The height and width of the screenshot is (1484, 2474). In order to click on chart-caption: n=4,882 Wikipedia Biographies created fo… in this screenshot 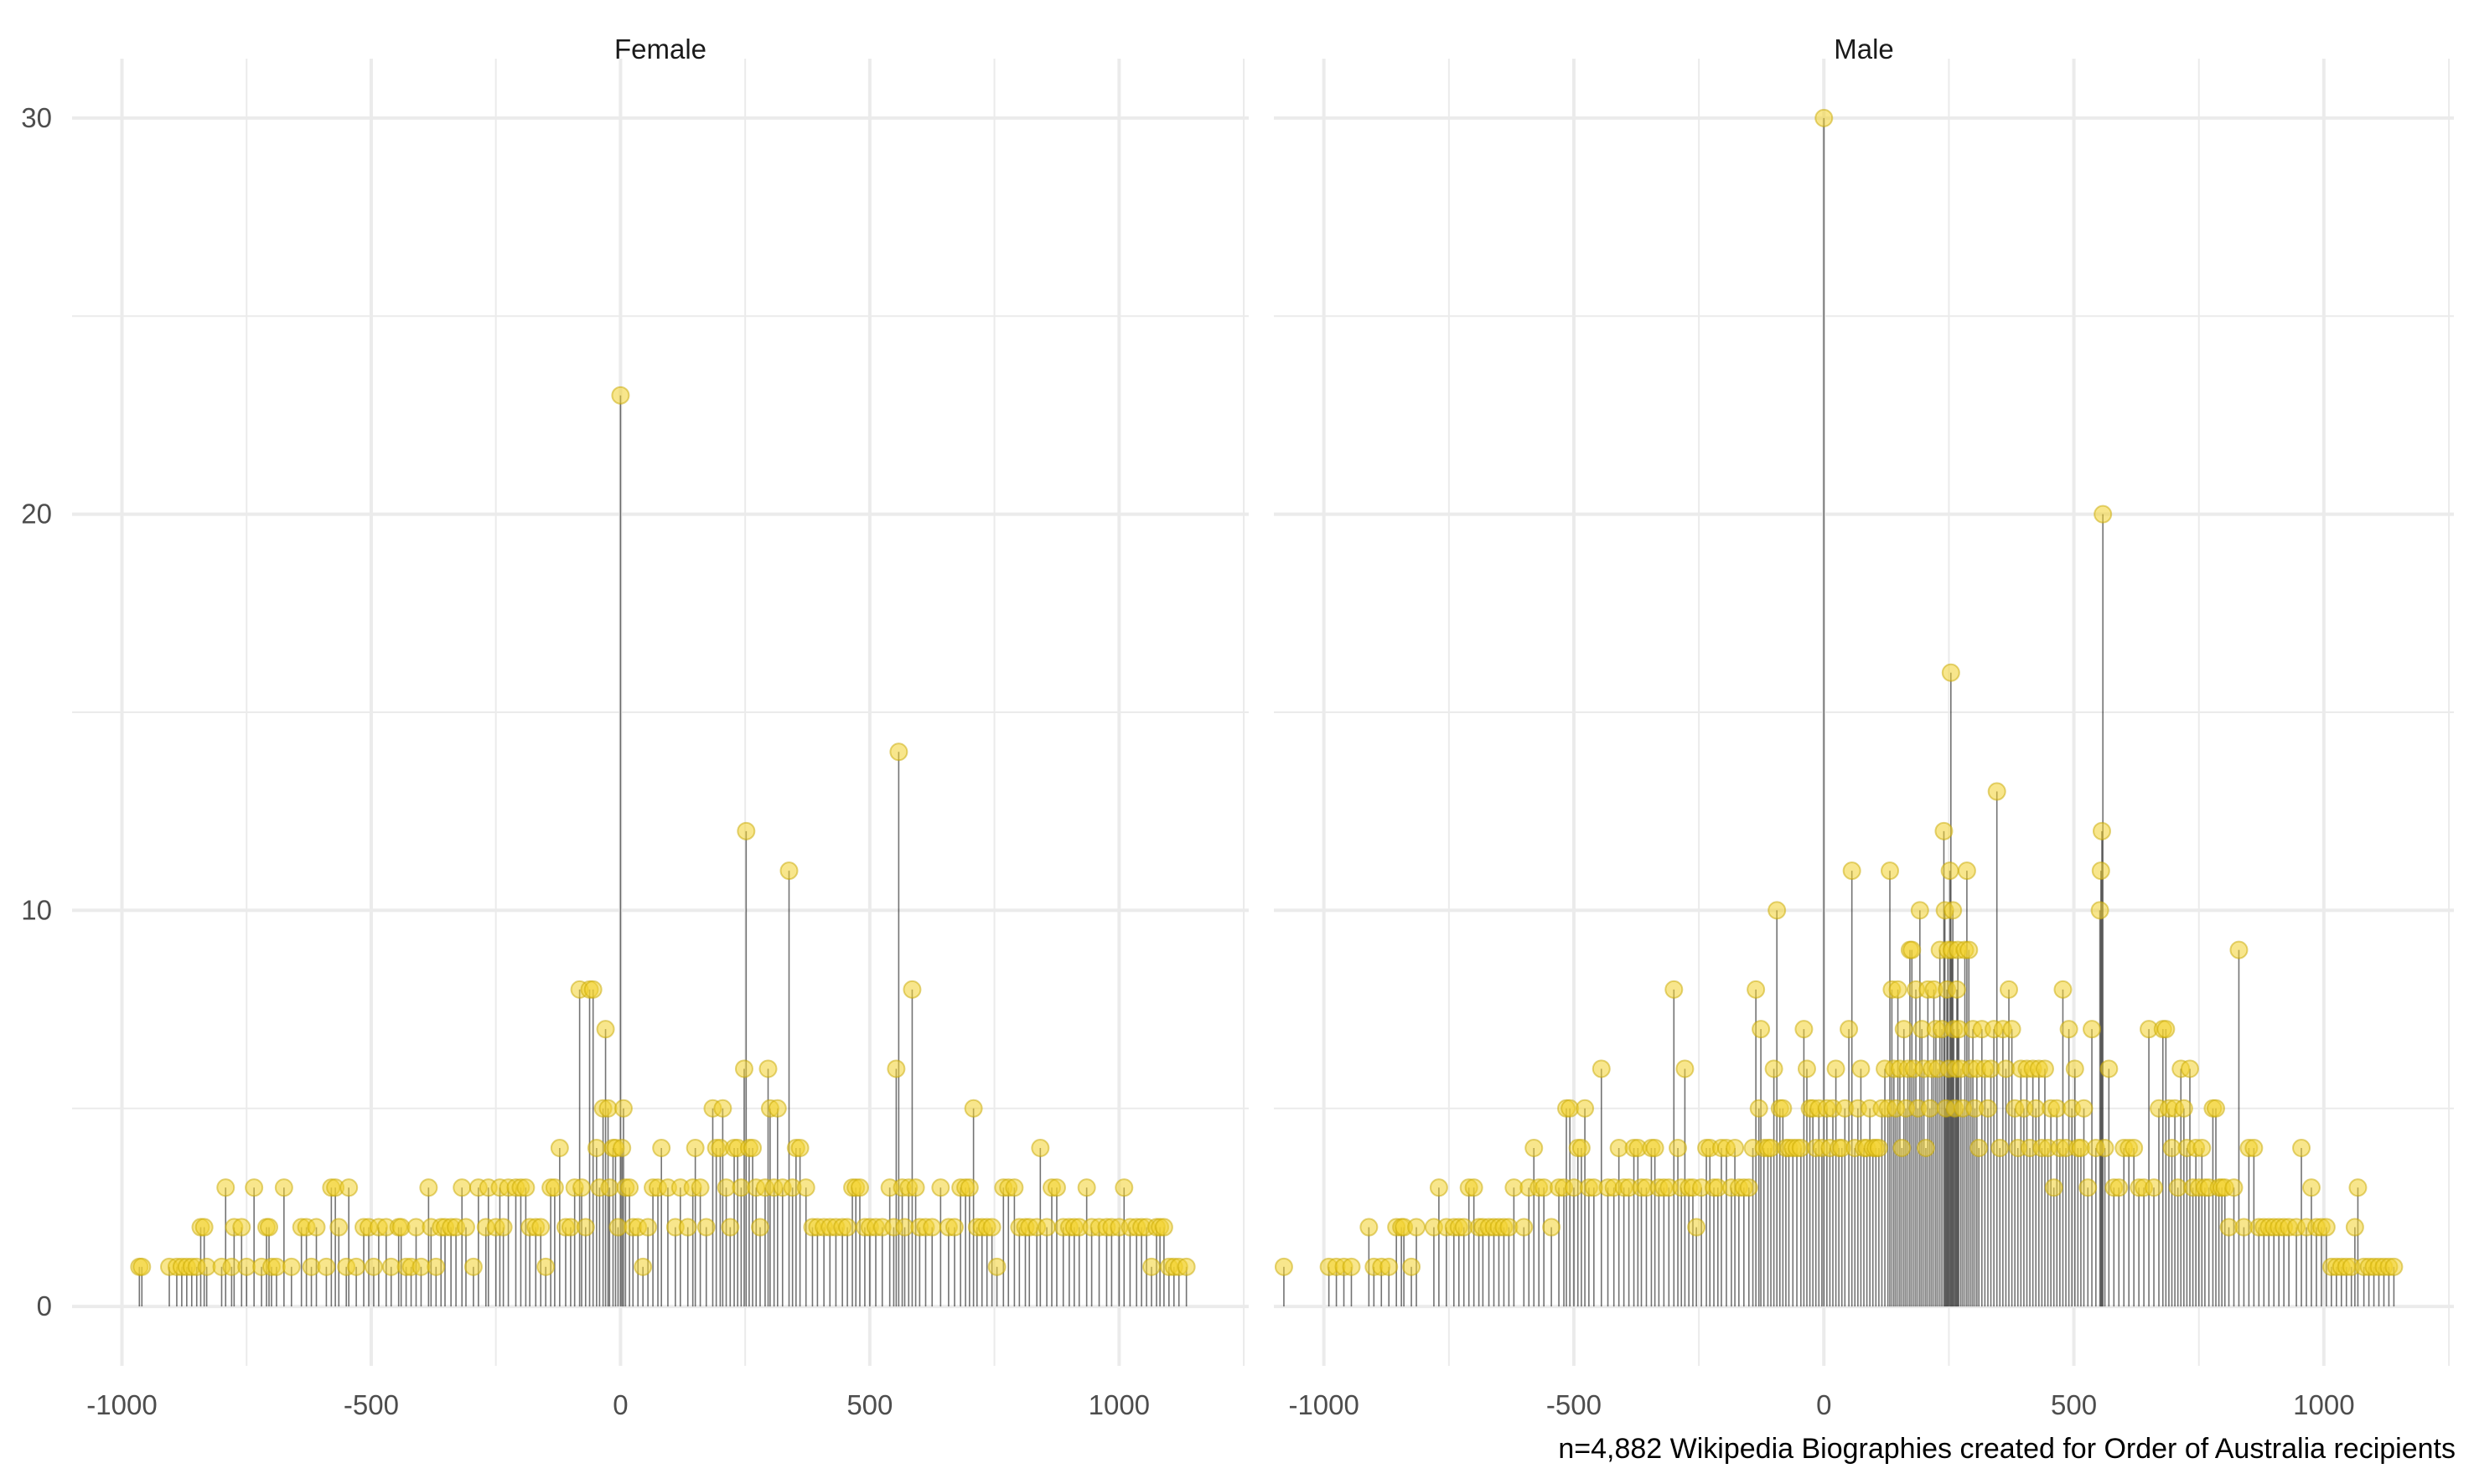, I will do `click(2007, 1449)`.